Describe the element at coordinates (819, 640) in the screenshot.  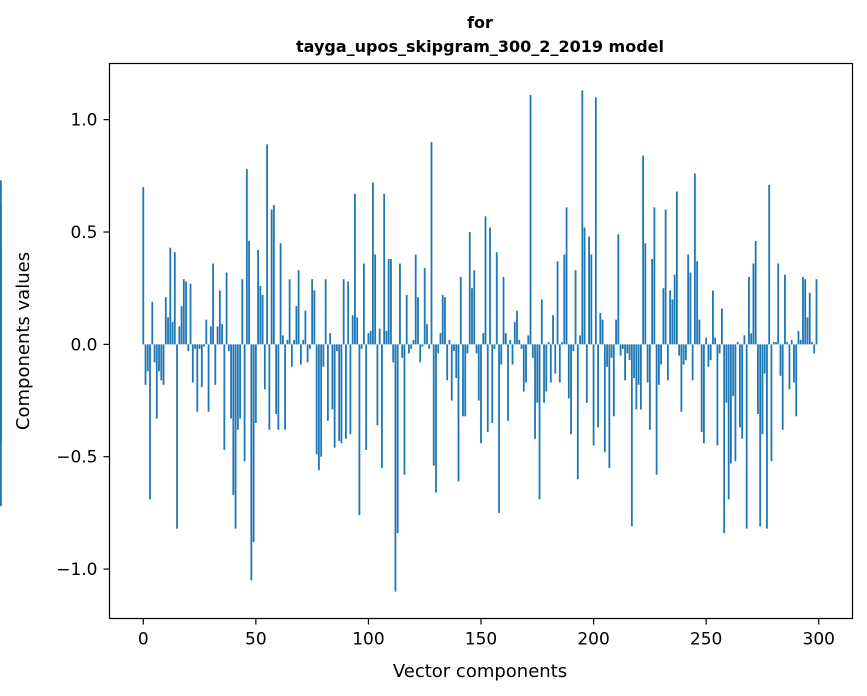
I see `x-tick-label: 300` at that location.